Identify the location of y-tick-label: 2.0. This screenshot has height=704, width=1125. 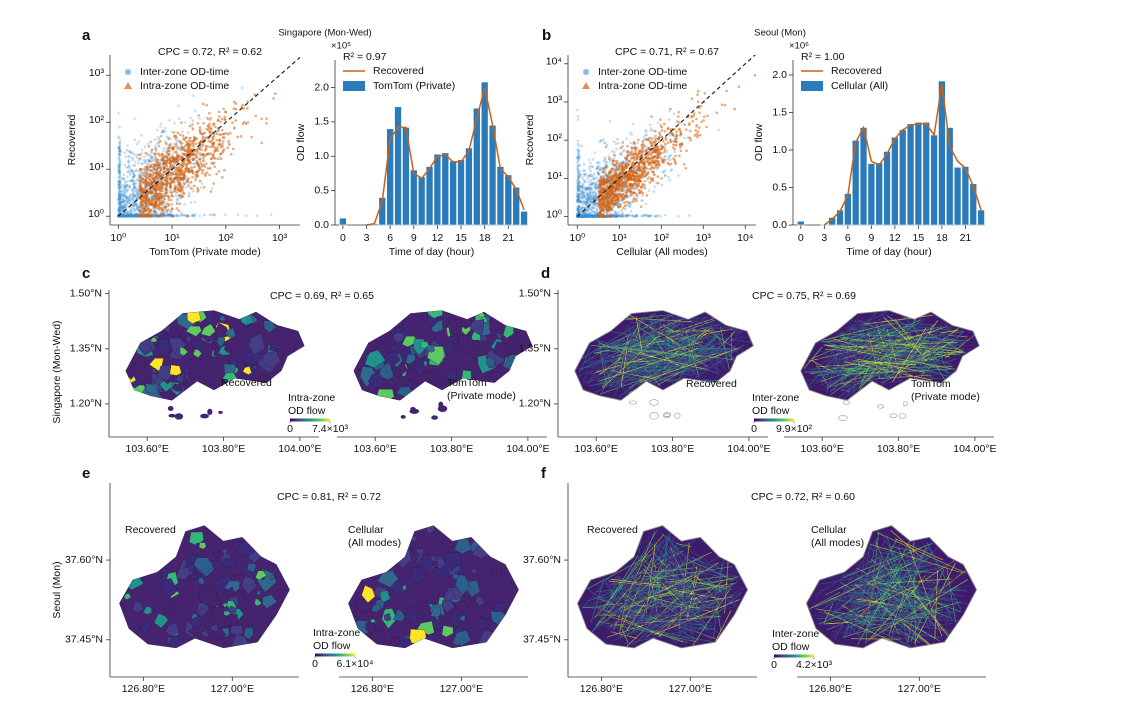
(779, 75).